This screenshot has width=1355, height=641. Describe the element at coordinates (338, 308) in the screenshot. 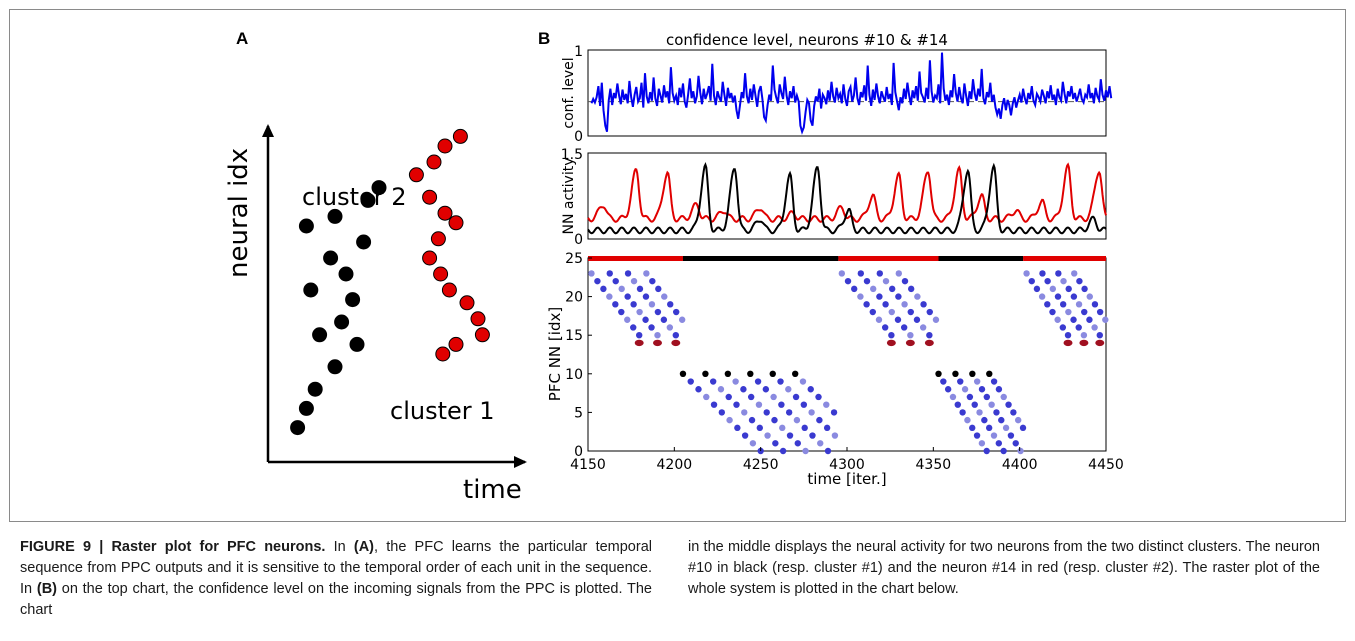

I see `cluster-1-points` at that location.